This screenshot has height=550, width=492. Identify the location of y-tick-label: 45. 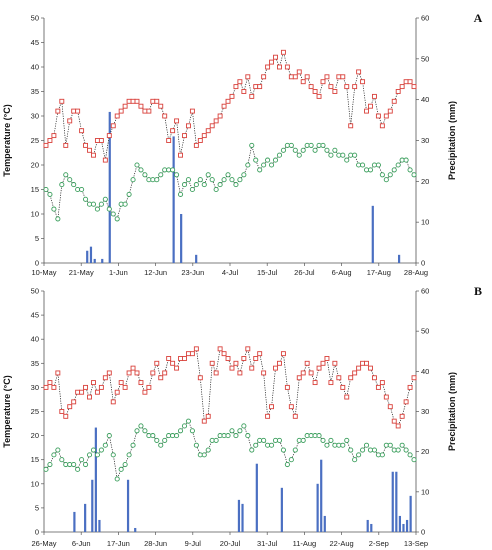
(35, 315).